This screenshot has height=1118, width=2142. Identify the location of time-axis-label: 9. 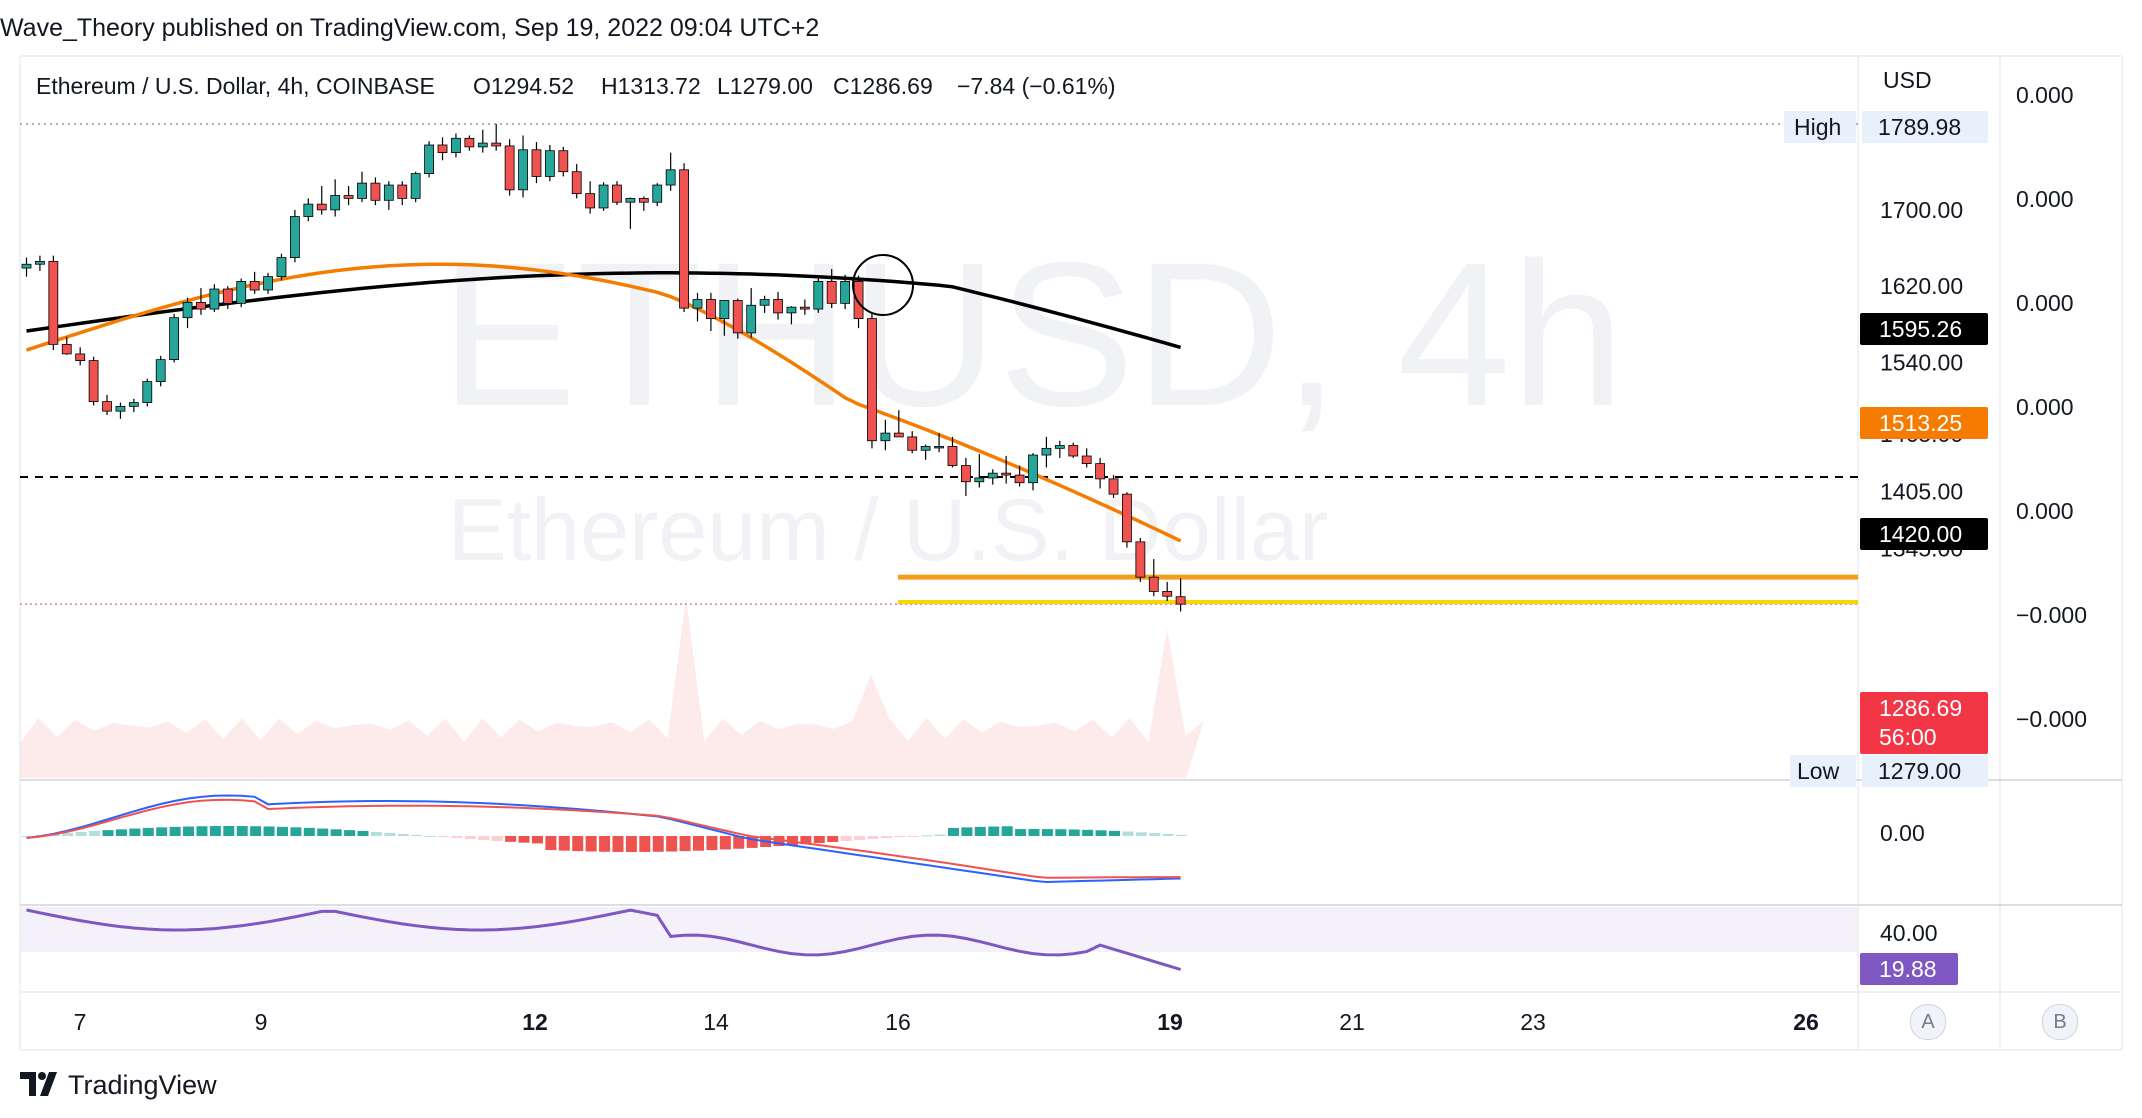
(261, 1022).